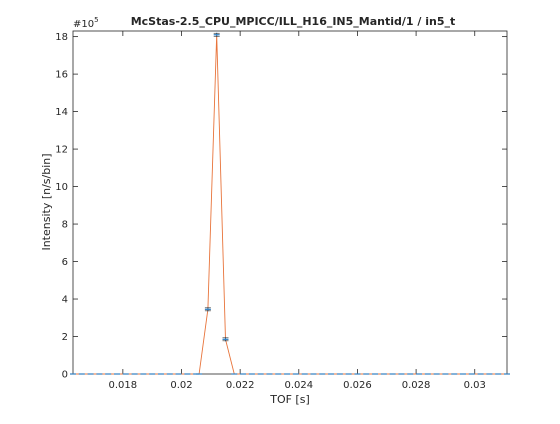  Describe the element at coordinates (240, 385) in the screenshot. I see `x-tick-label: 0.022` at that location.